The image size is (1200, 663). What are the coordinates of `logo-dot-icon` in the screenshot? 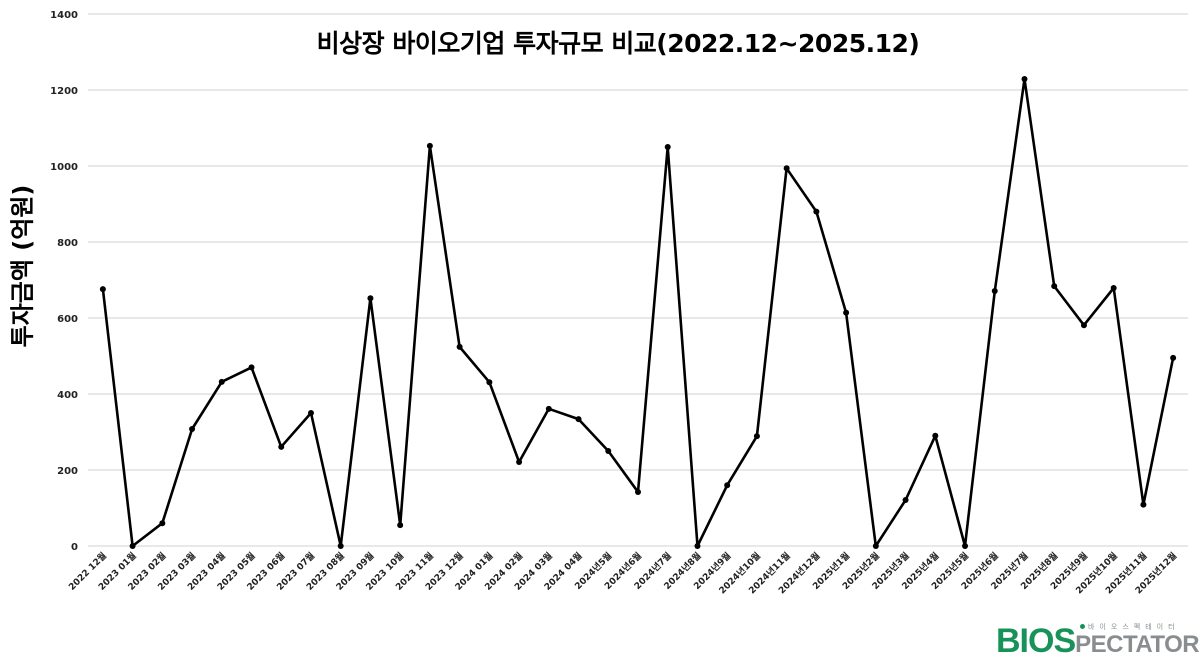 It's located at (1082, 626).